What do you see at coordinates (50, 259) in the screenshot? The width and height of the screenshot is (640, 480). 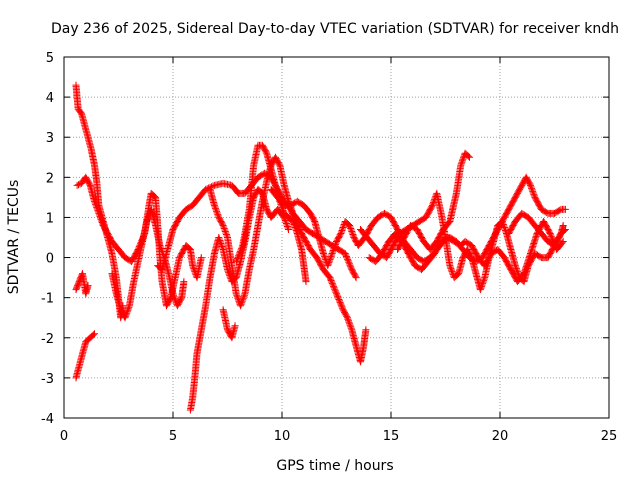 I see `y-tick-label: 0` at bounding box center [50, 259].